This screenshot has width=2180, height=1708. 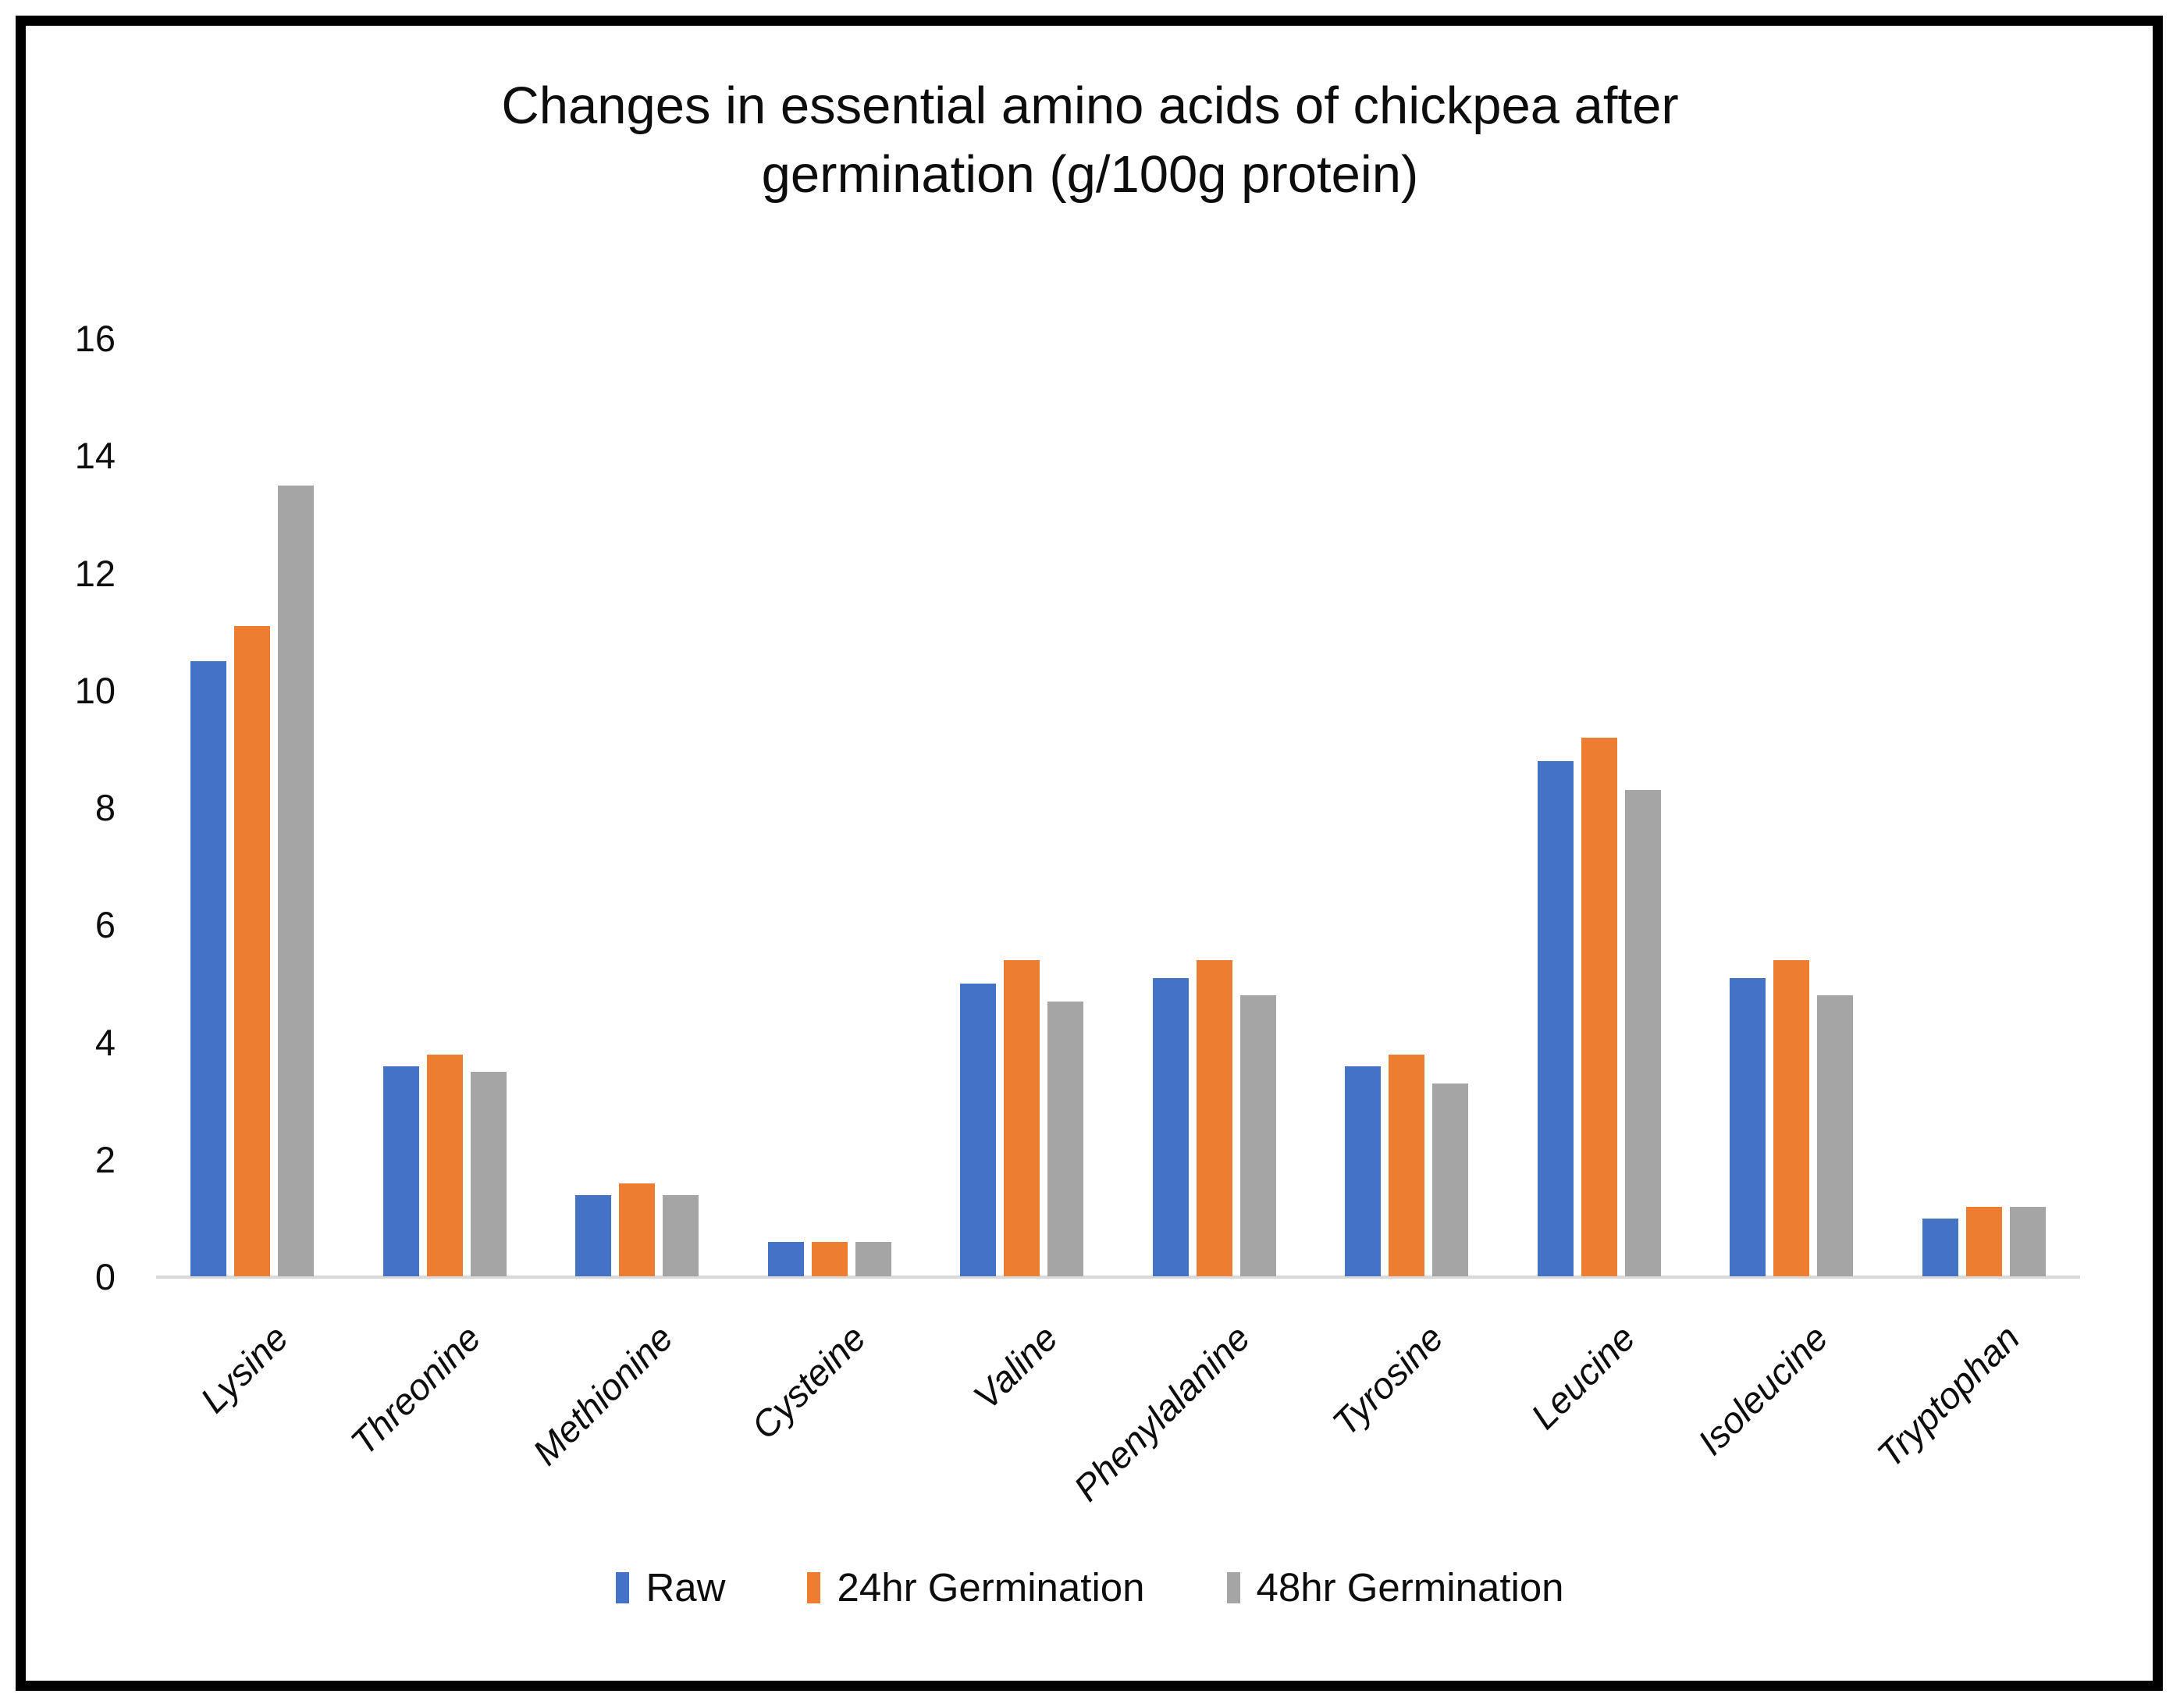 I want to click on bar-24hr-germination-tyrosine, so click(x=1407, y=1165).